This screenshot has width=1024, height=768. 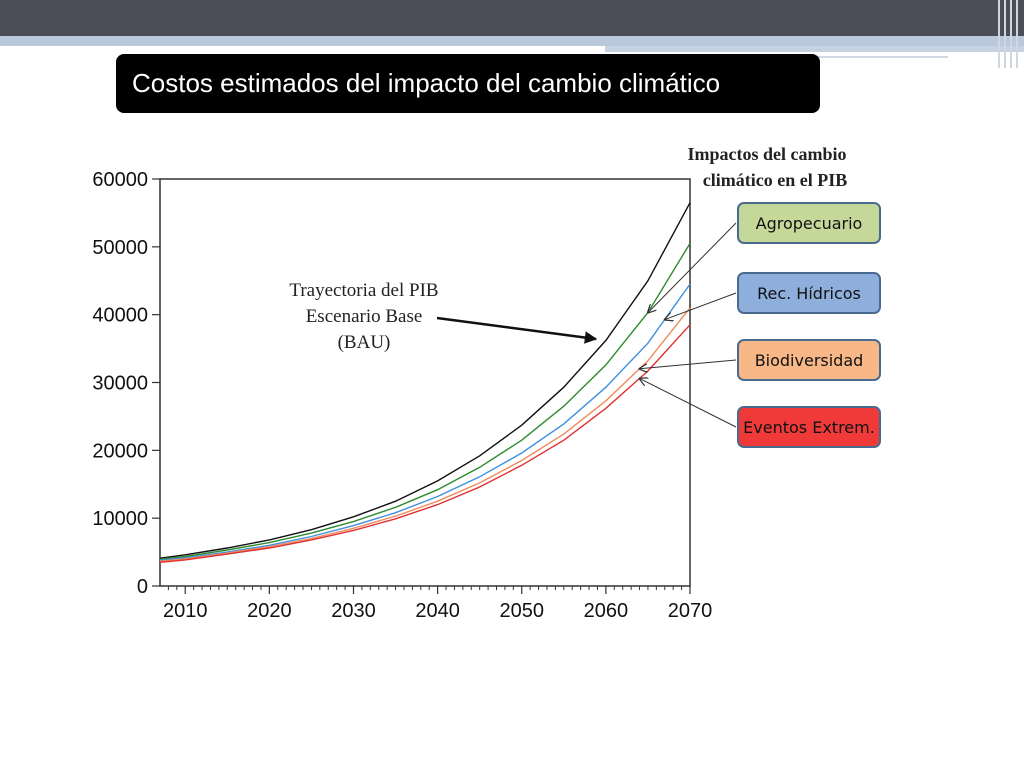 What do you see at coordinates (269, 611) in the screenshot?
I see `x-tick-label: 2020` at bounding box center [269, 611].